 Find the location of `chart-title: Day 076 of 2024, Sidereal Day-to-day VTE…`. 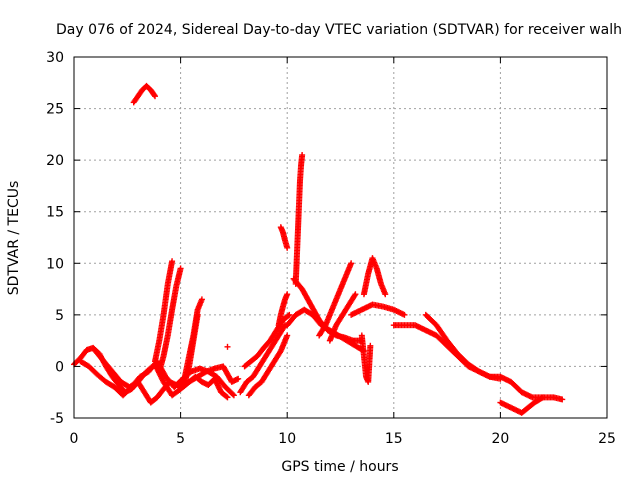

chart-title: Day 076 of 2024, Sidereal Day-to-day VTE… is located at coordinates (339, 30).